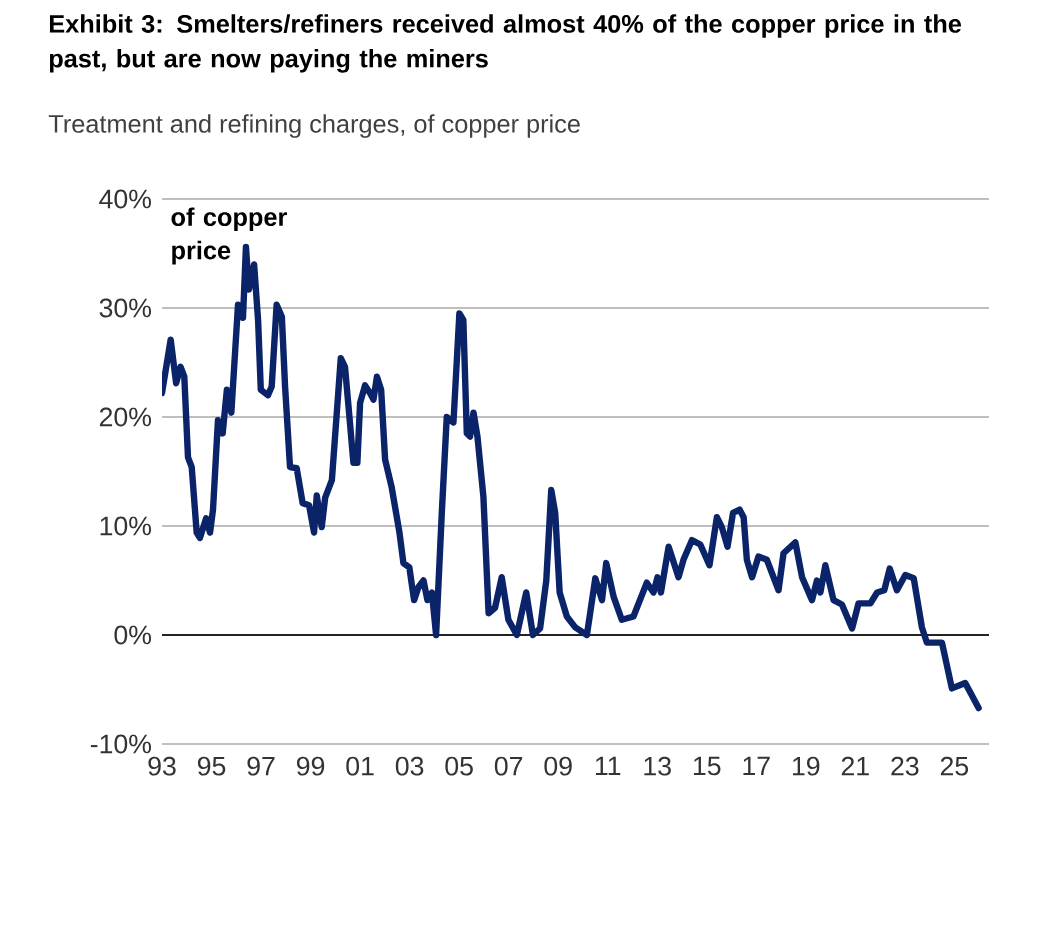 Image resolution: width=1041 pixels, height=926 pixels. What do you see at coordinates (120, 744) in the screenshot?
I see `y-tick-label: -10%` at bounding box center [120, 744].